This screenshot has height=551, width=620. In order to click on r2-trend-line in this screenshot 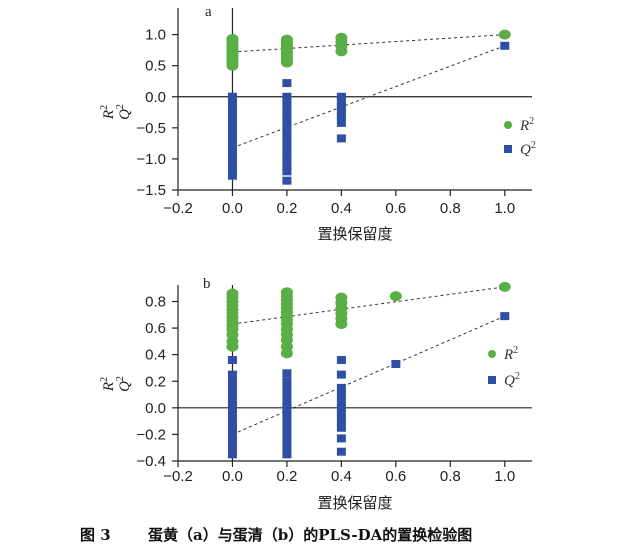, I will do `click(368, 43)`.